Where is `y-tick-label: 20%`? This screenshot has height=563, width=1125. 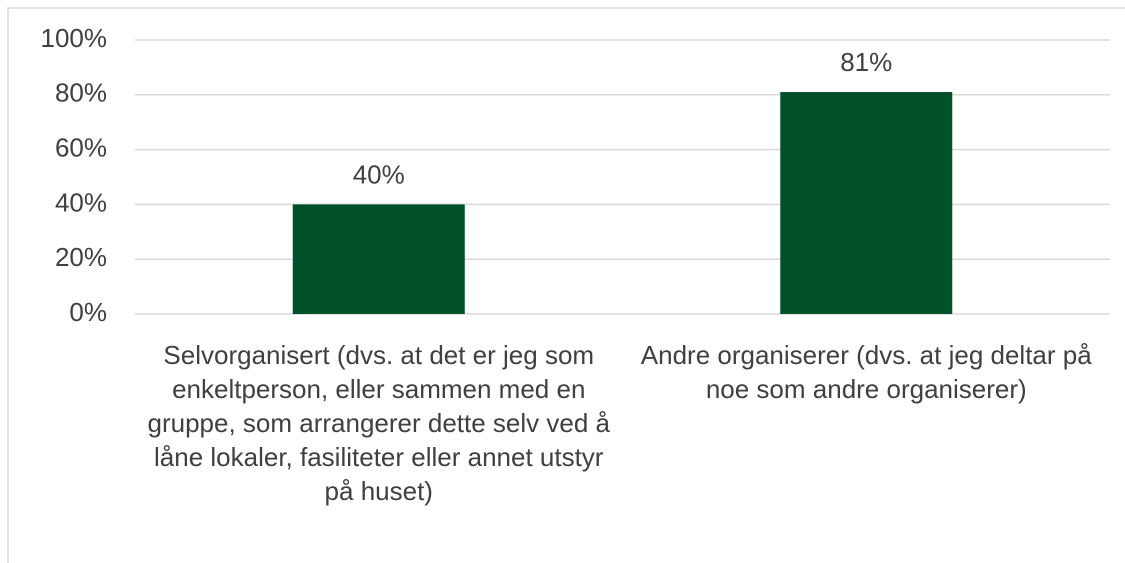
y-tick-label: 20% is located at coordinates (81, 257).